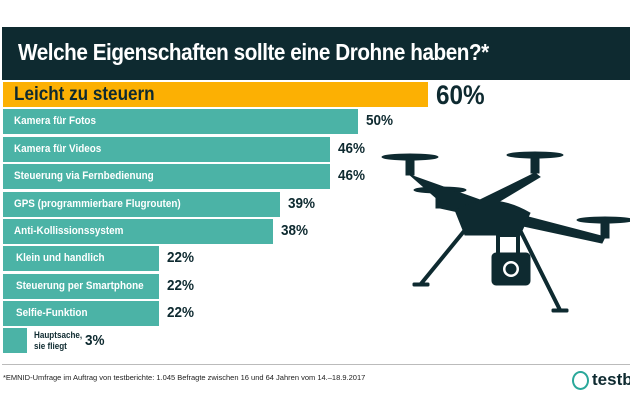 The height and width of the screenshot is (412, 630). I want to click on value-label: 39%, so click(301, 203).